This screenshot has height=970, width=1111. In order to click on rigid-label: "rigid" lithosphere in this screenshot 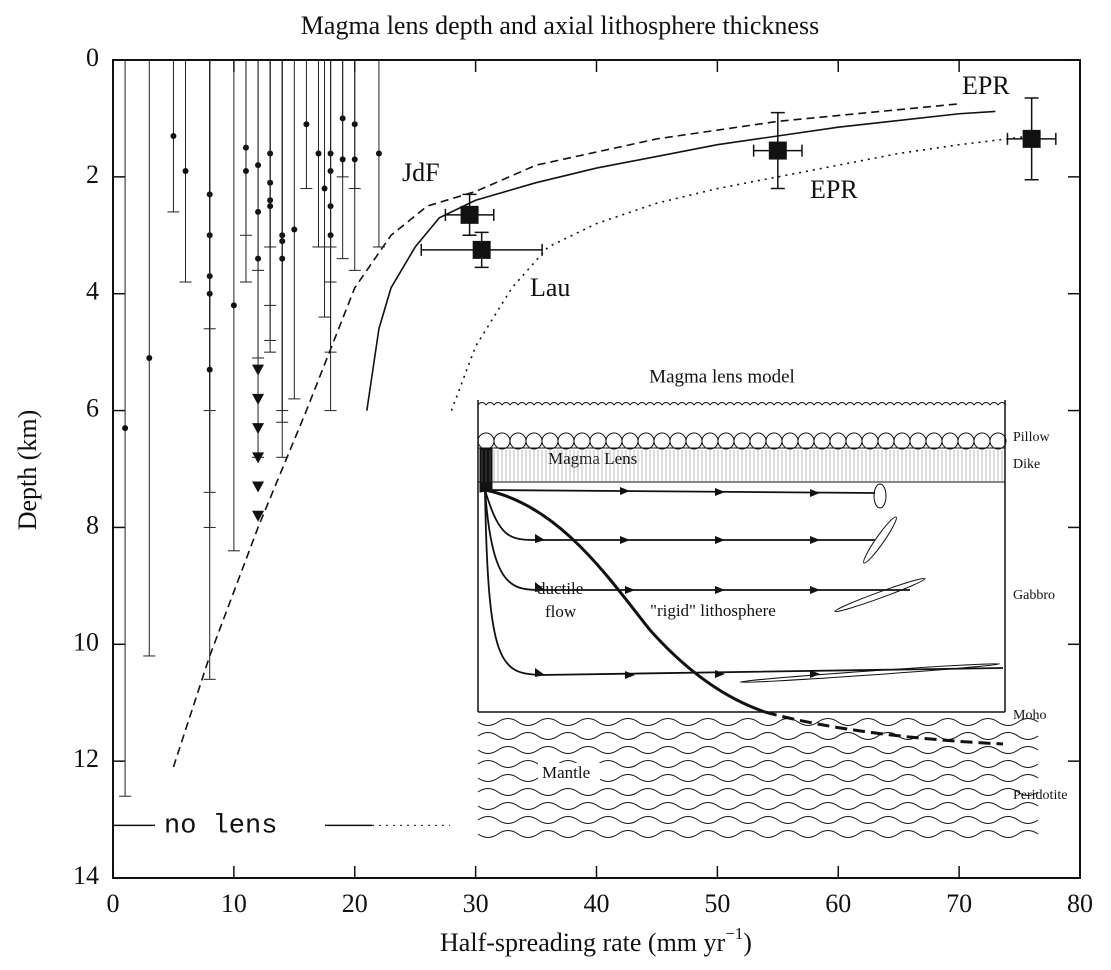, I will do `click(713, 610)`.